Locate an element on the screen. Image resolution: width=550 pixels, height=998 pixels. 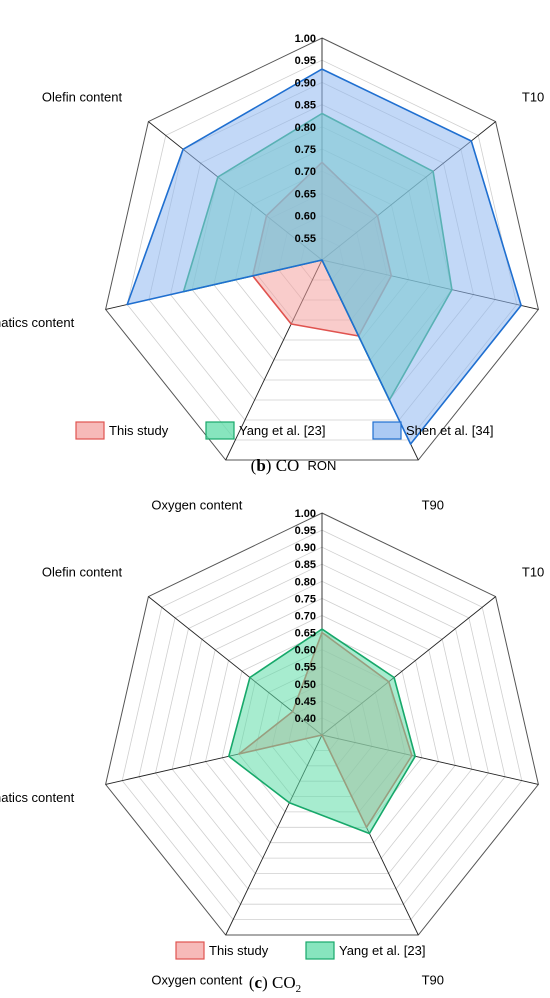
legend-label: Shen et al. [34] is located at coordinates (449, 430).